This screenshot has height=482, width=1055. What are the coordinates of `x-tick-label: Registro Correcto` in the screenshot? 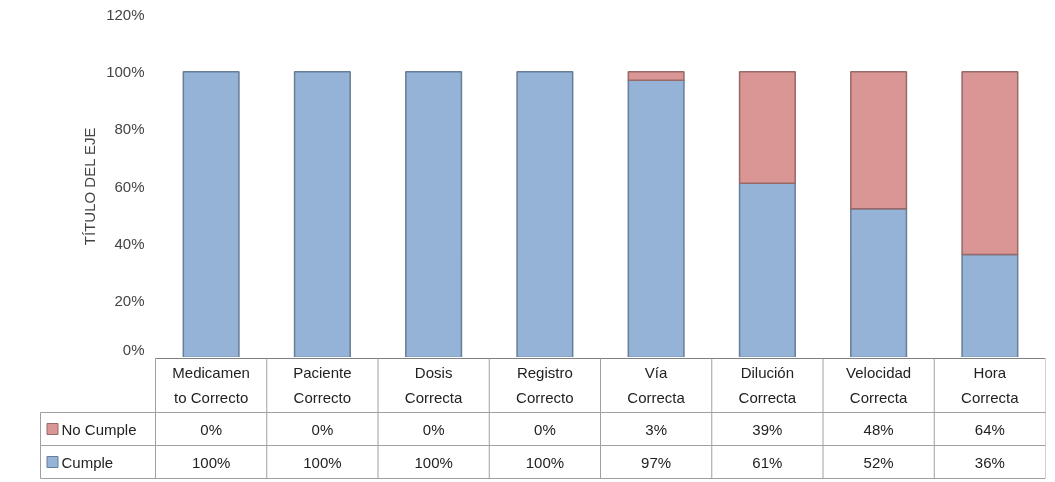 It's located at (545, 385).